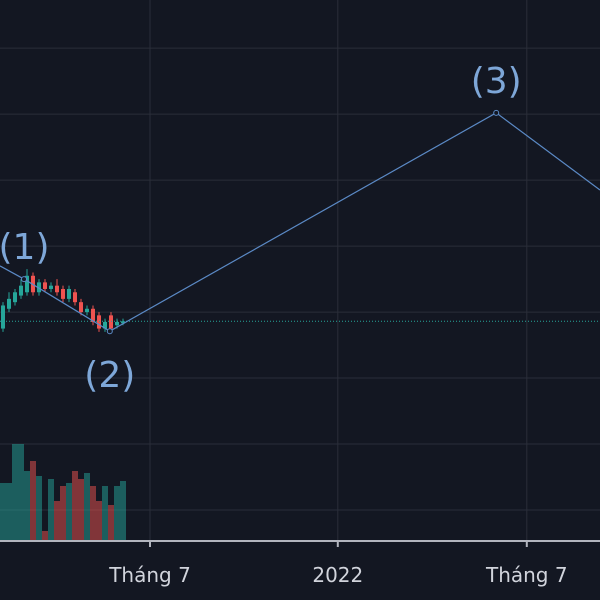 The image size is (600, 600). Describe the element at coordinates (25, 247) in the screenshot. I see `wave-label: (1)` at that location.